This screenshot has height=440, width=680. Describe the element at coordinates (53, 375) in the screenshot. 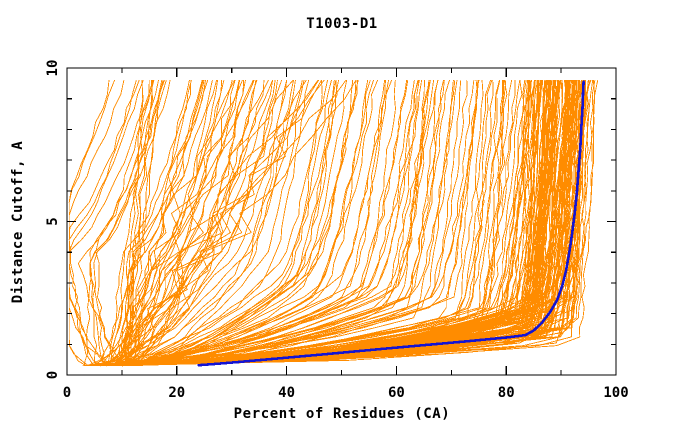

I see `y-tick-label: 0` at that location.